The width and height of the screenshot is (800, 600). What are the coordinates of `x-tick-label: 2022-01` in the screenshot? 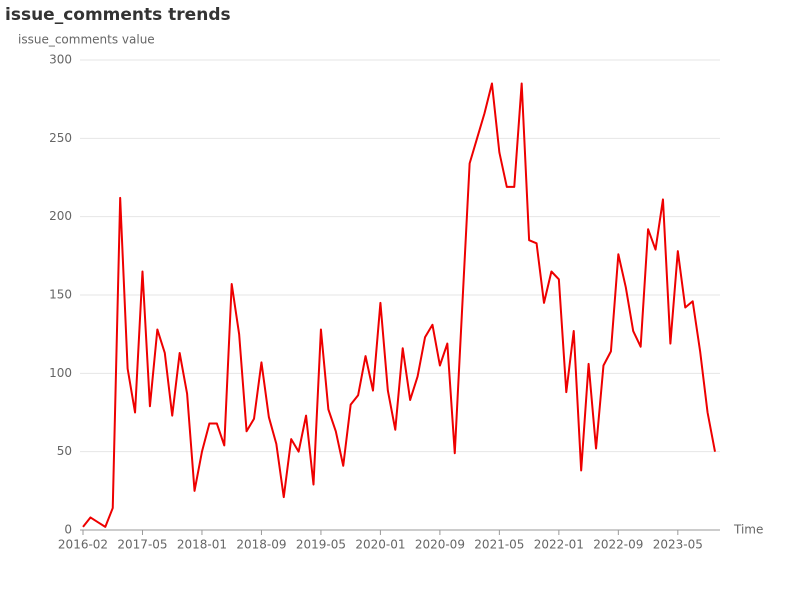 It's located at (559, 545).